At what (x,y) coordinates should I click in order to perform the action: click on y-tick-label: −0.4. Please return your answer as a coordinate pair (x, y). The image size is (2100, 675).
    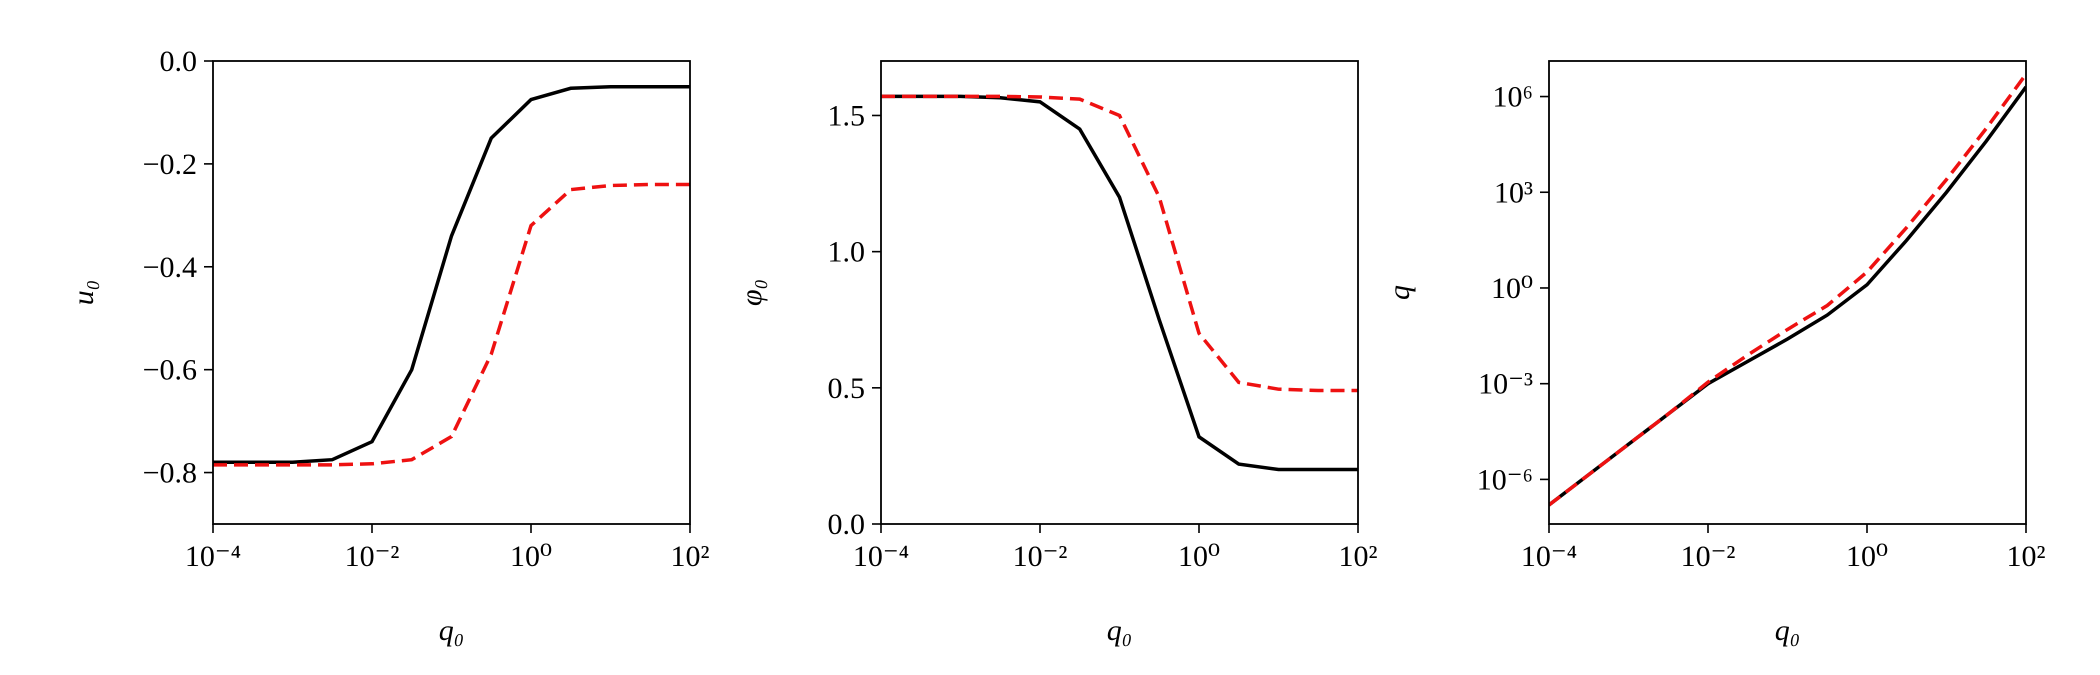
    Looking at the image, I should click on (170, 267).